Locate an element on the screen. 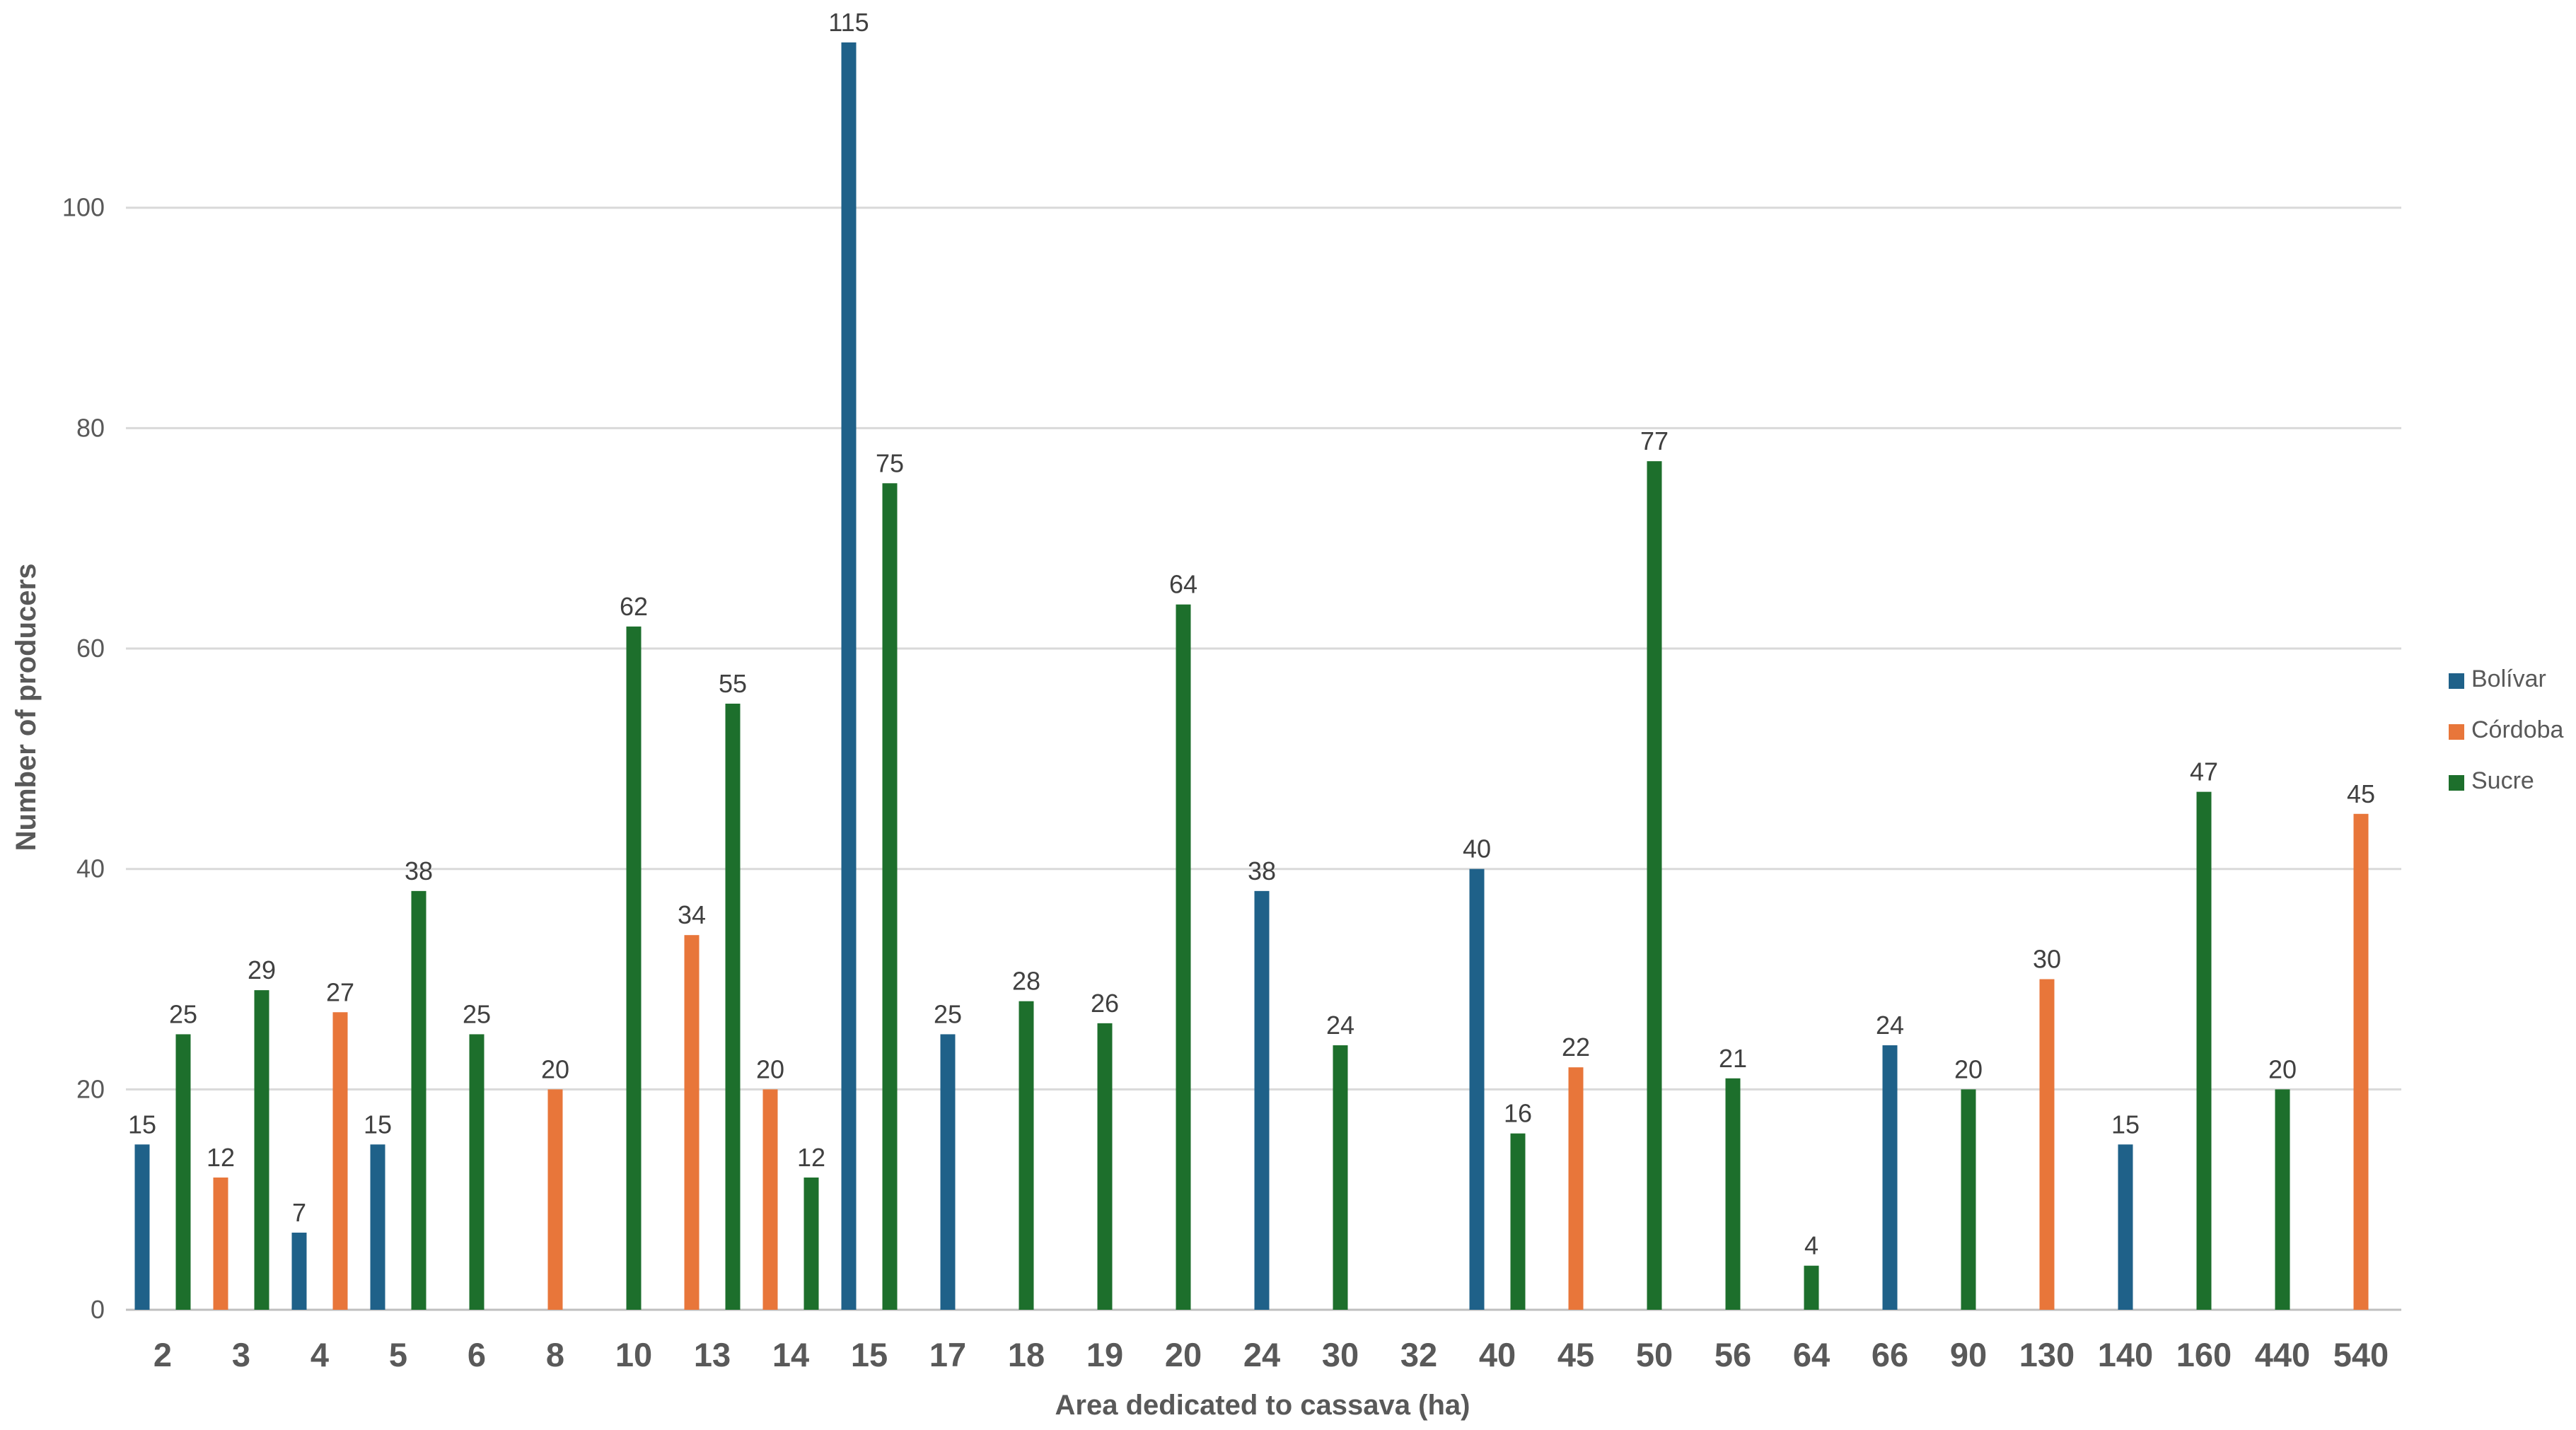 Image resolution: width=2576 pixels, height=1430 pixels. data-label: 28 is located at coordinates (1026, 981).